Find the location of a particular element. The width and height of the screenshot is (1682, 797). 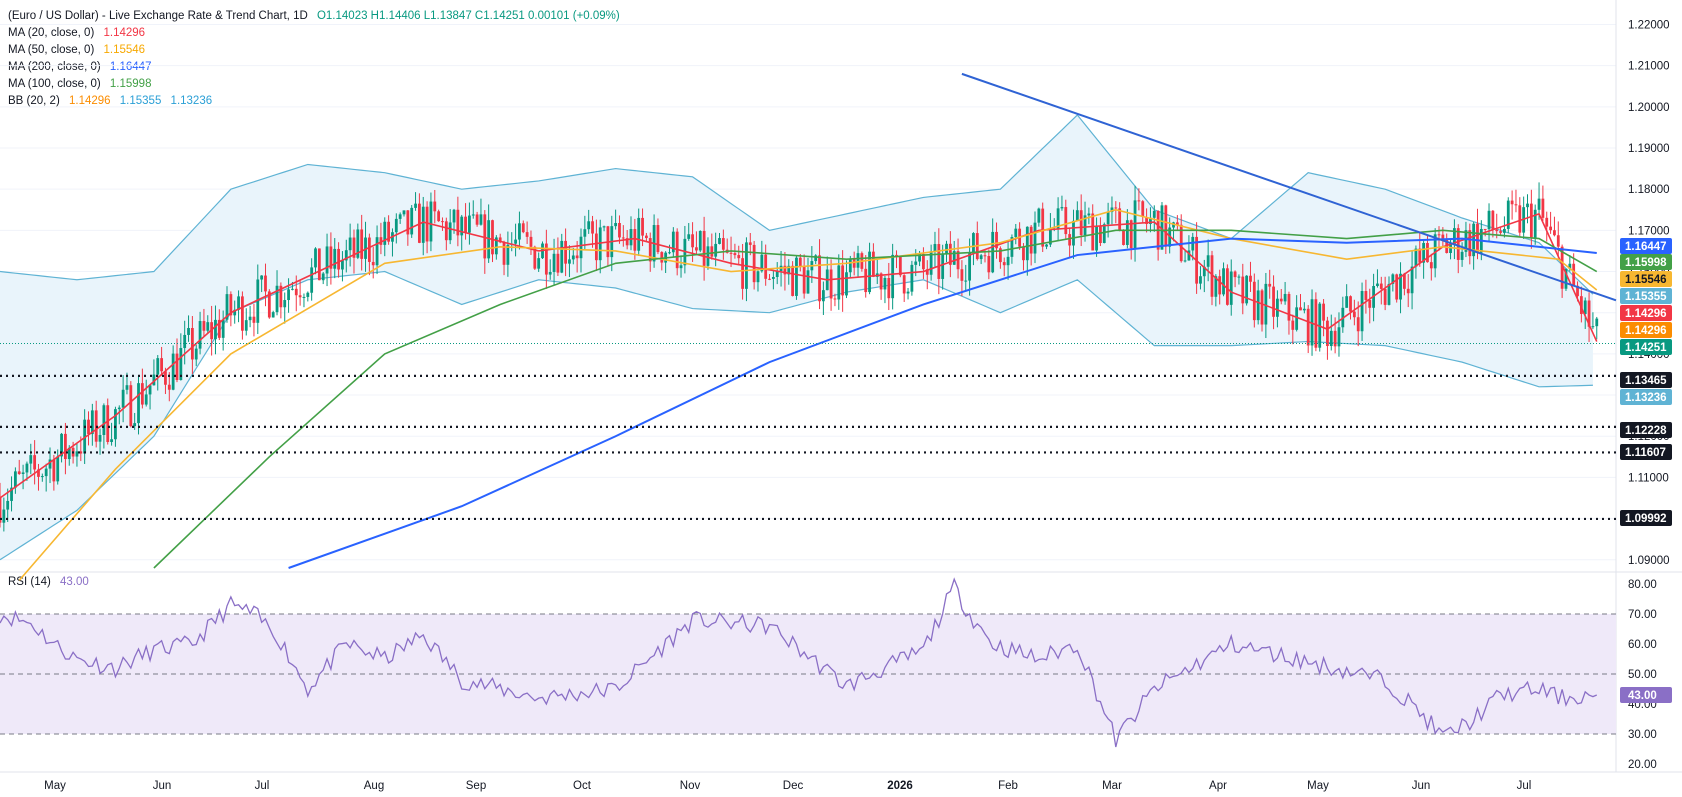

ma50-label: MA (50, close, 0) is located at coordinates (51, 50).